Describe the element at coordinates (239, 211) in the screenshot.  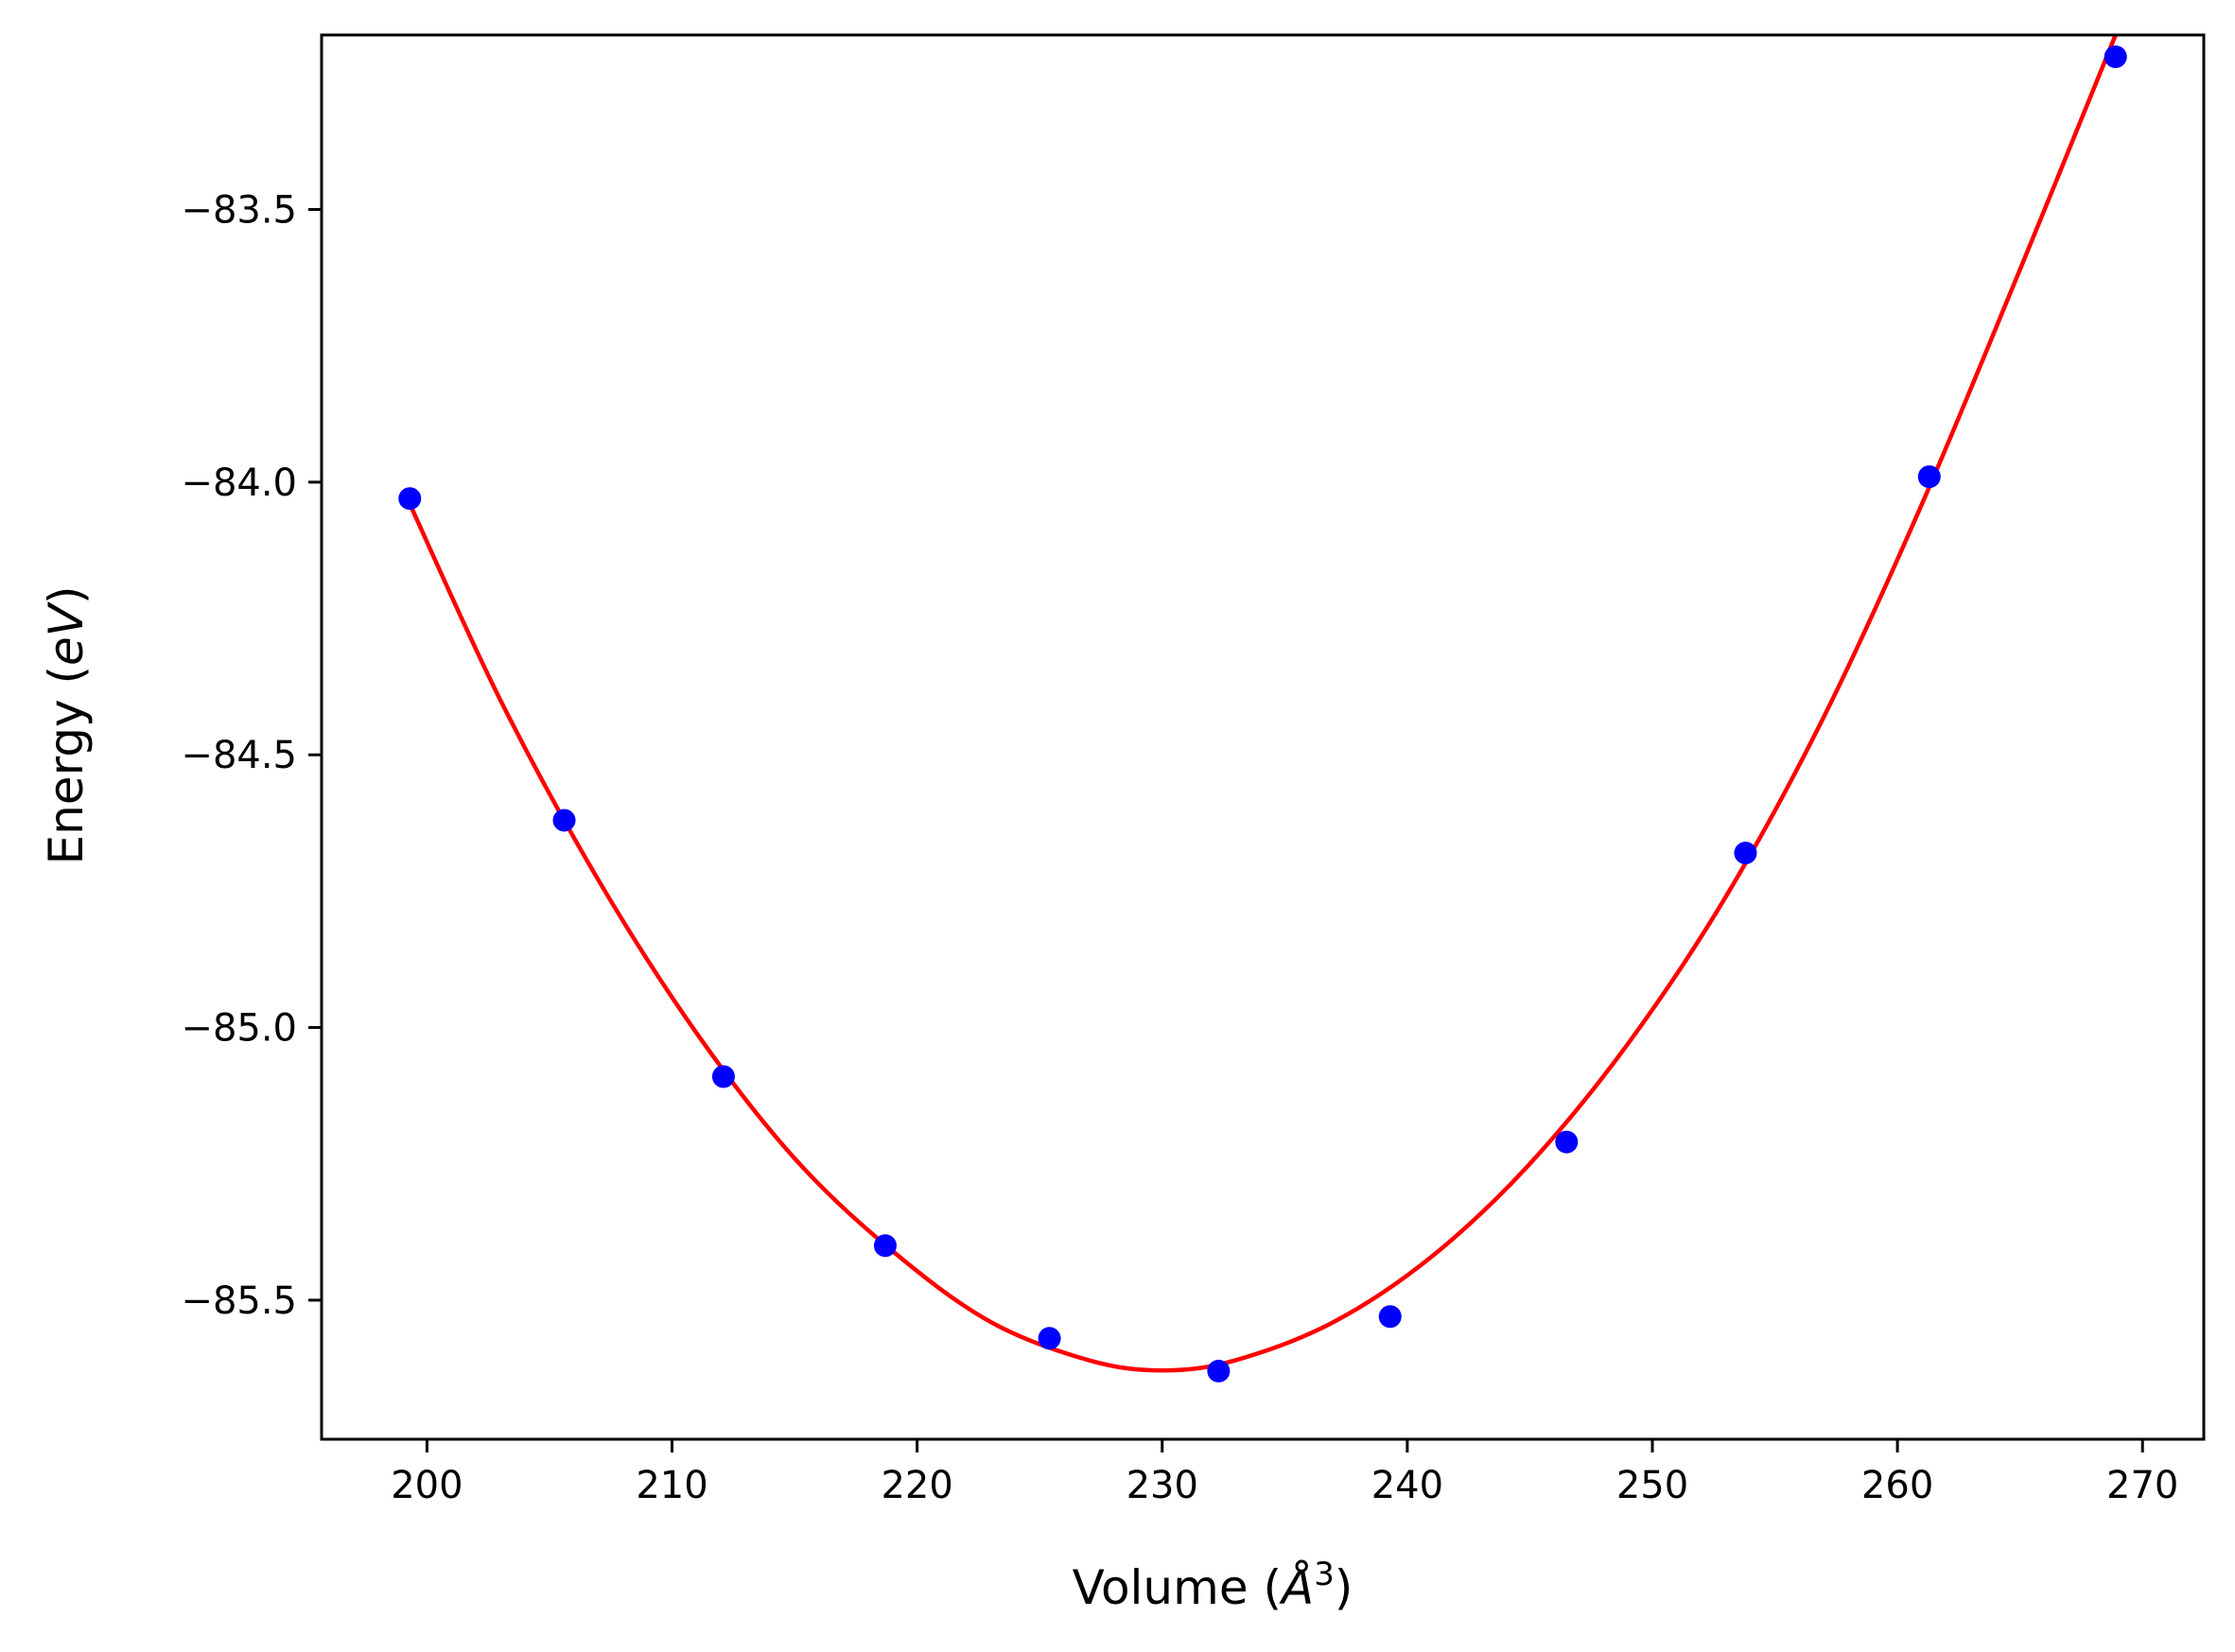
I see `y-tick-label: −83.5` at that location.